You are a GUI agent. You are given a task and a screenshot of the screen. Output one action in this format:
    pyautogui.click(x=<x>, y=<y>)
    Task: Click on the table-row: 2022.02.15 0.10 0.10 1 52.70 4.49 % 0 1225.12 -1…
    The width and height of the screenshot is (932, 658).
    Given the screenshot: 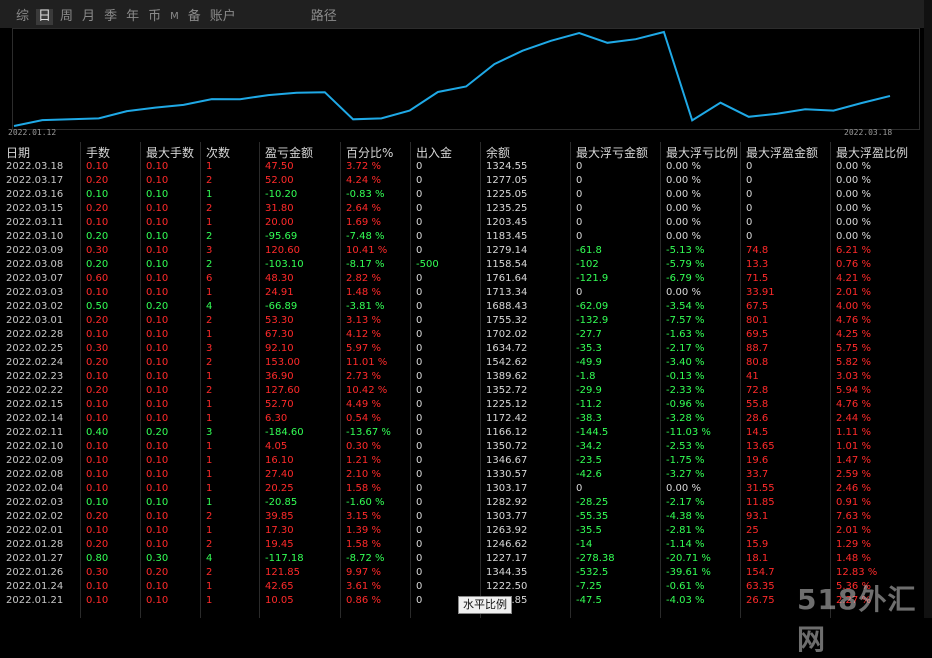 What is the action you would take?
    pyautogui.click(x=462, y=405)
    